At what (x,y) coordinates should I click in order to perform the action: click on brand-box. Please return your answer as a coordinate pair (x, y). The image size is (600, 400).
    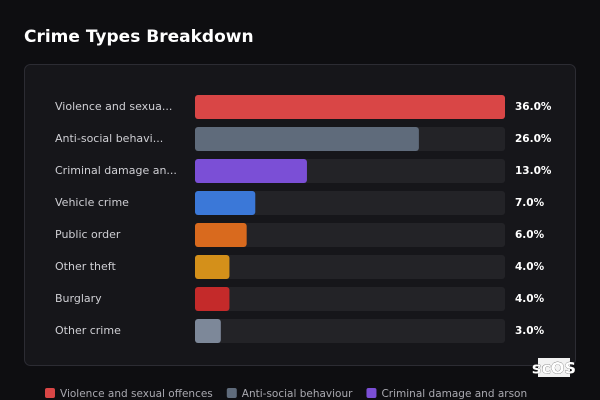
    Looking at the image, I should click on (554, 367).